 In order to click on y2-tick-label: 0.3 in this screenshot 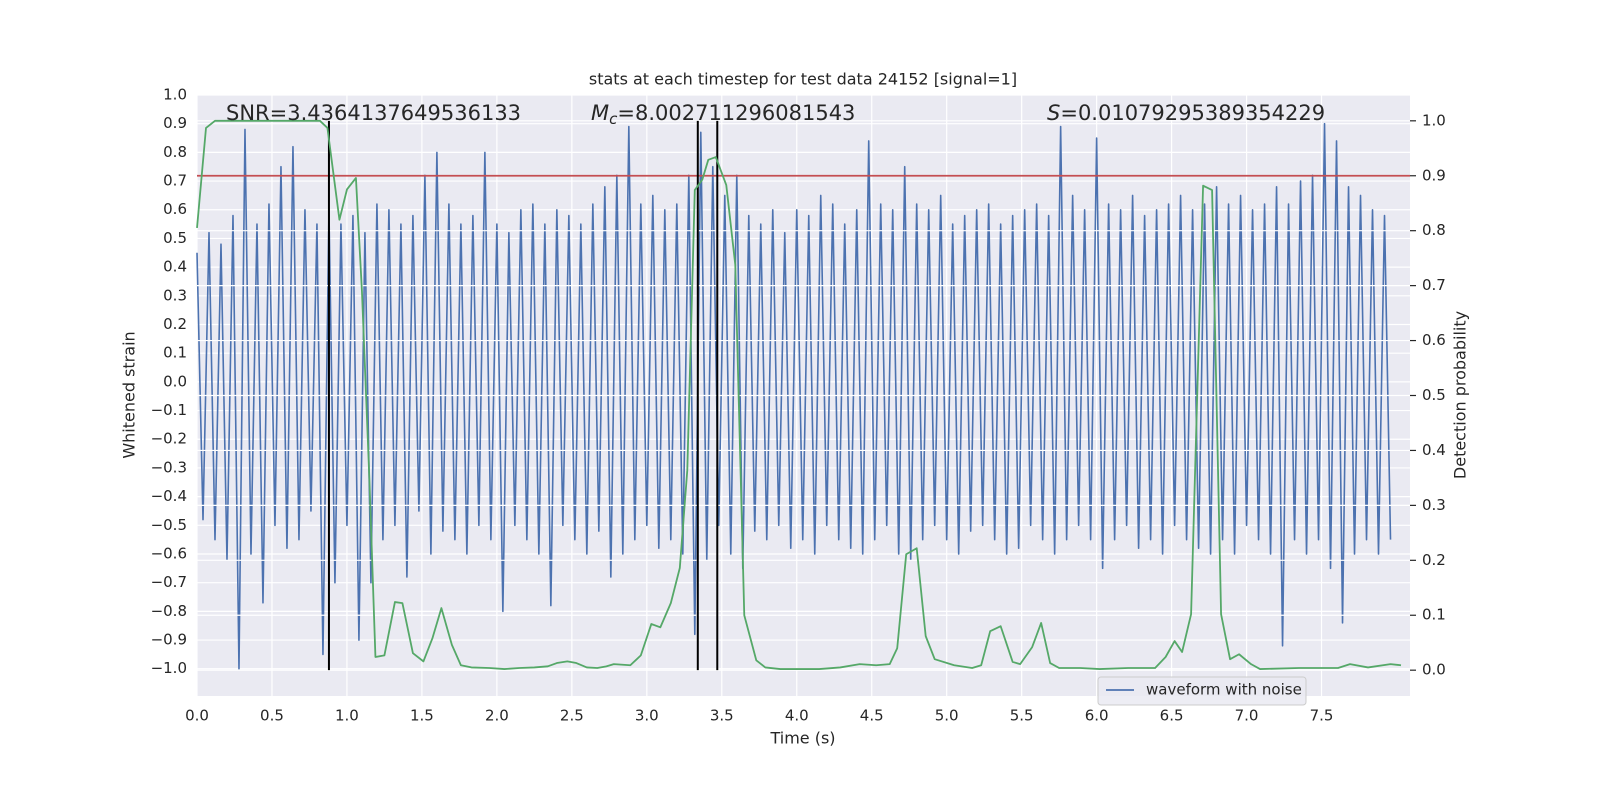, I will do `click(1434, 505)`.